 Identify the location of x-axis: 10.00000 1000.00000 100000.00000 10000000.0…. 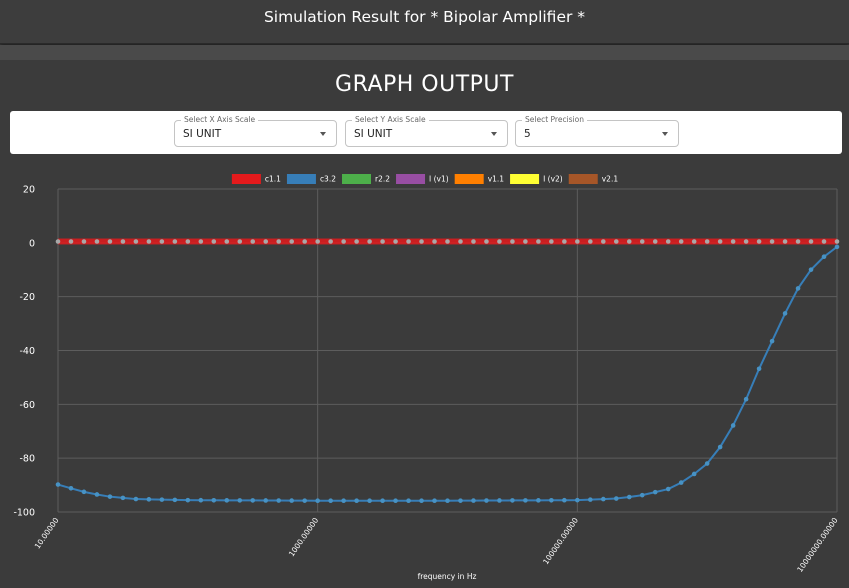
(436, 545).